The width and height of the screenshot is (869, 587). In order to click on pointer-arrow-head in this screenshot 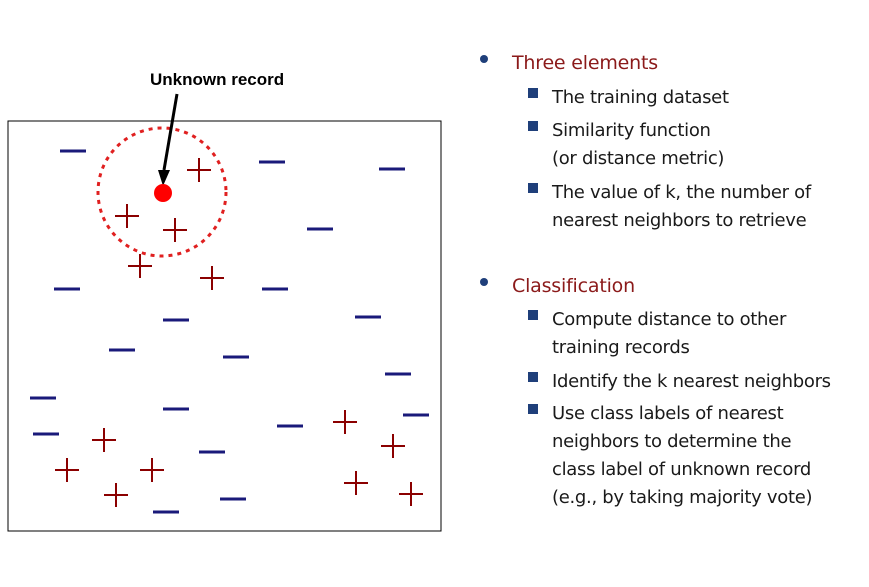, I will do `click(164, 178)`.